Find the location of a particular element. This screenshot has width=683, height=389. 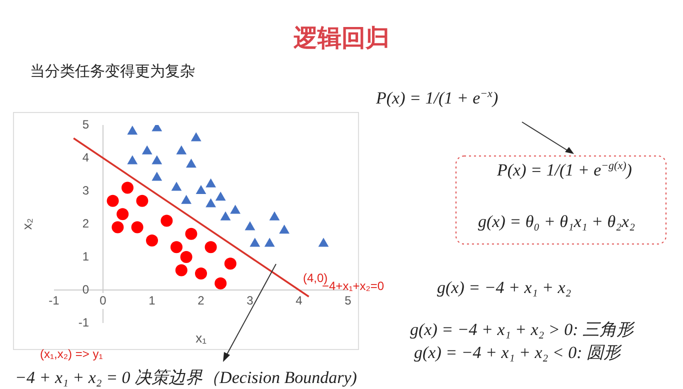

text: g(x) = −4 + x₁ + x₂ is located at coordinates (504, 288).